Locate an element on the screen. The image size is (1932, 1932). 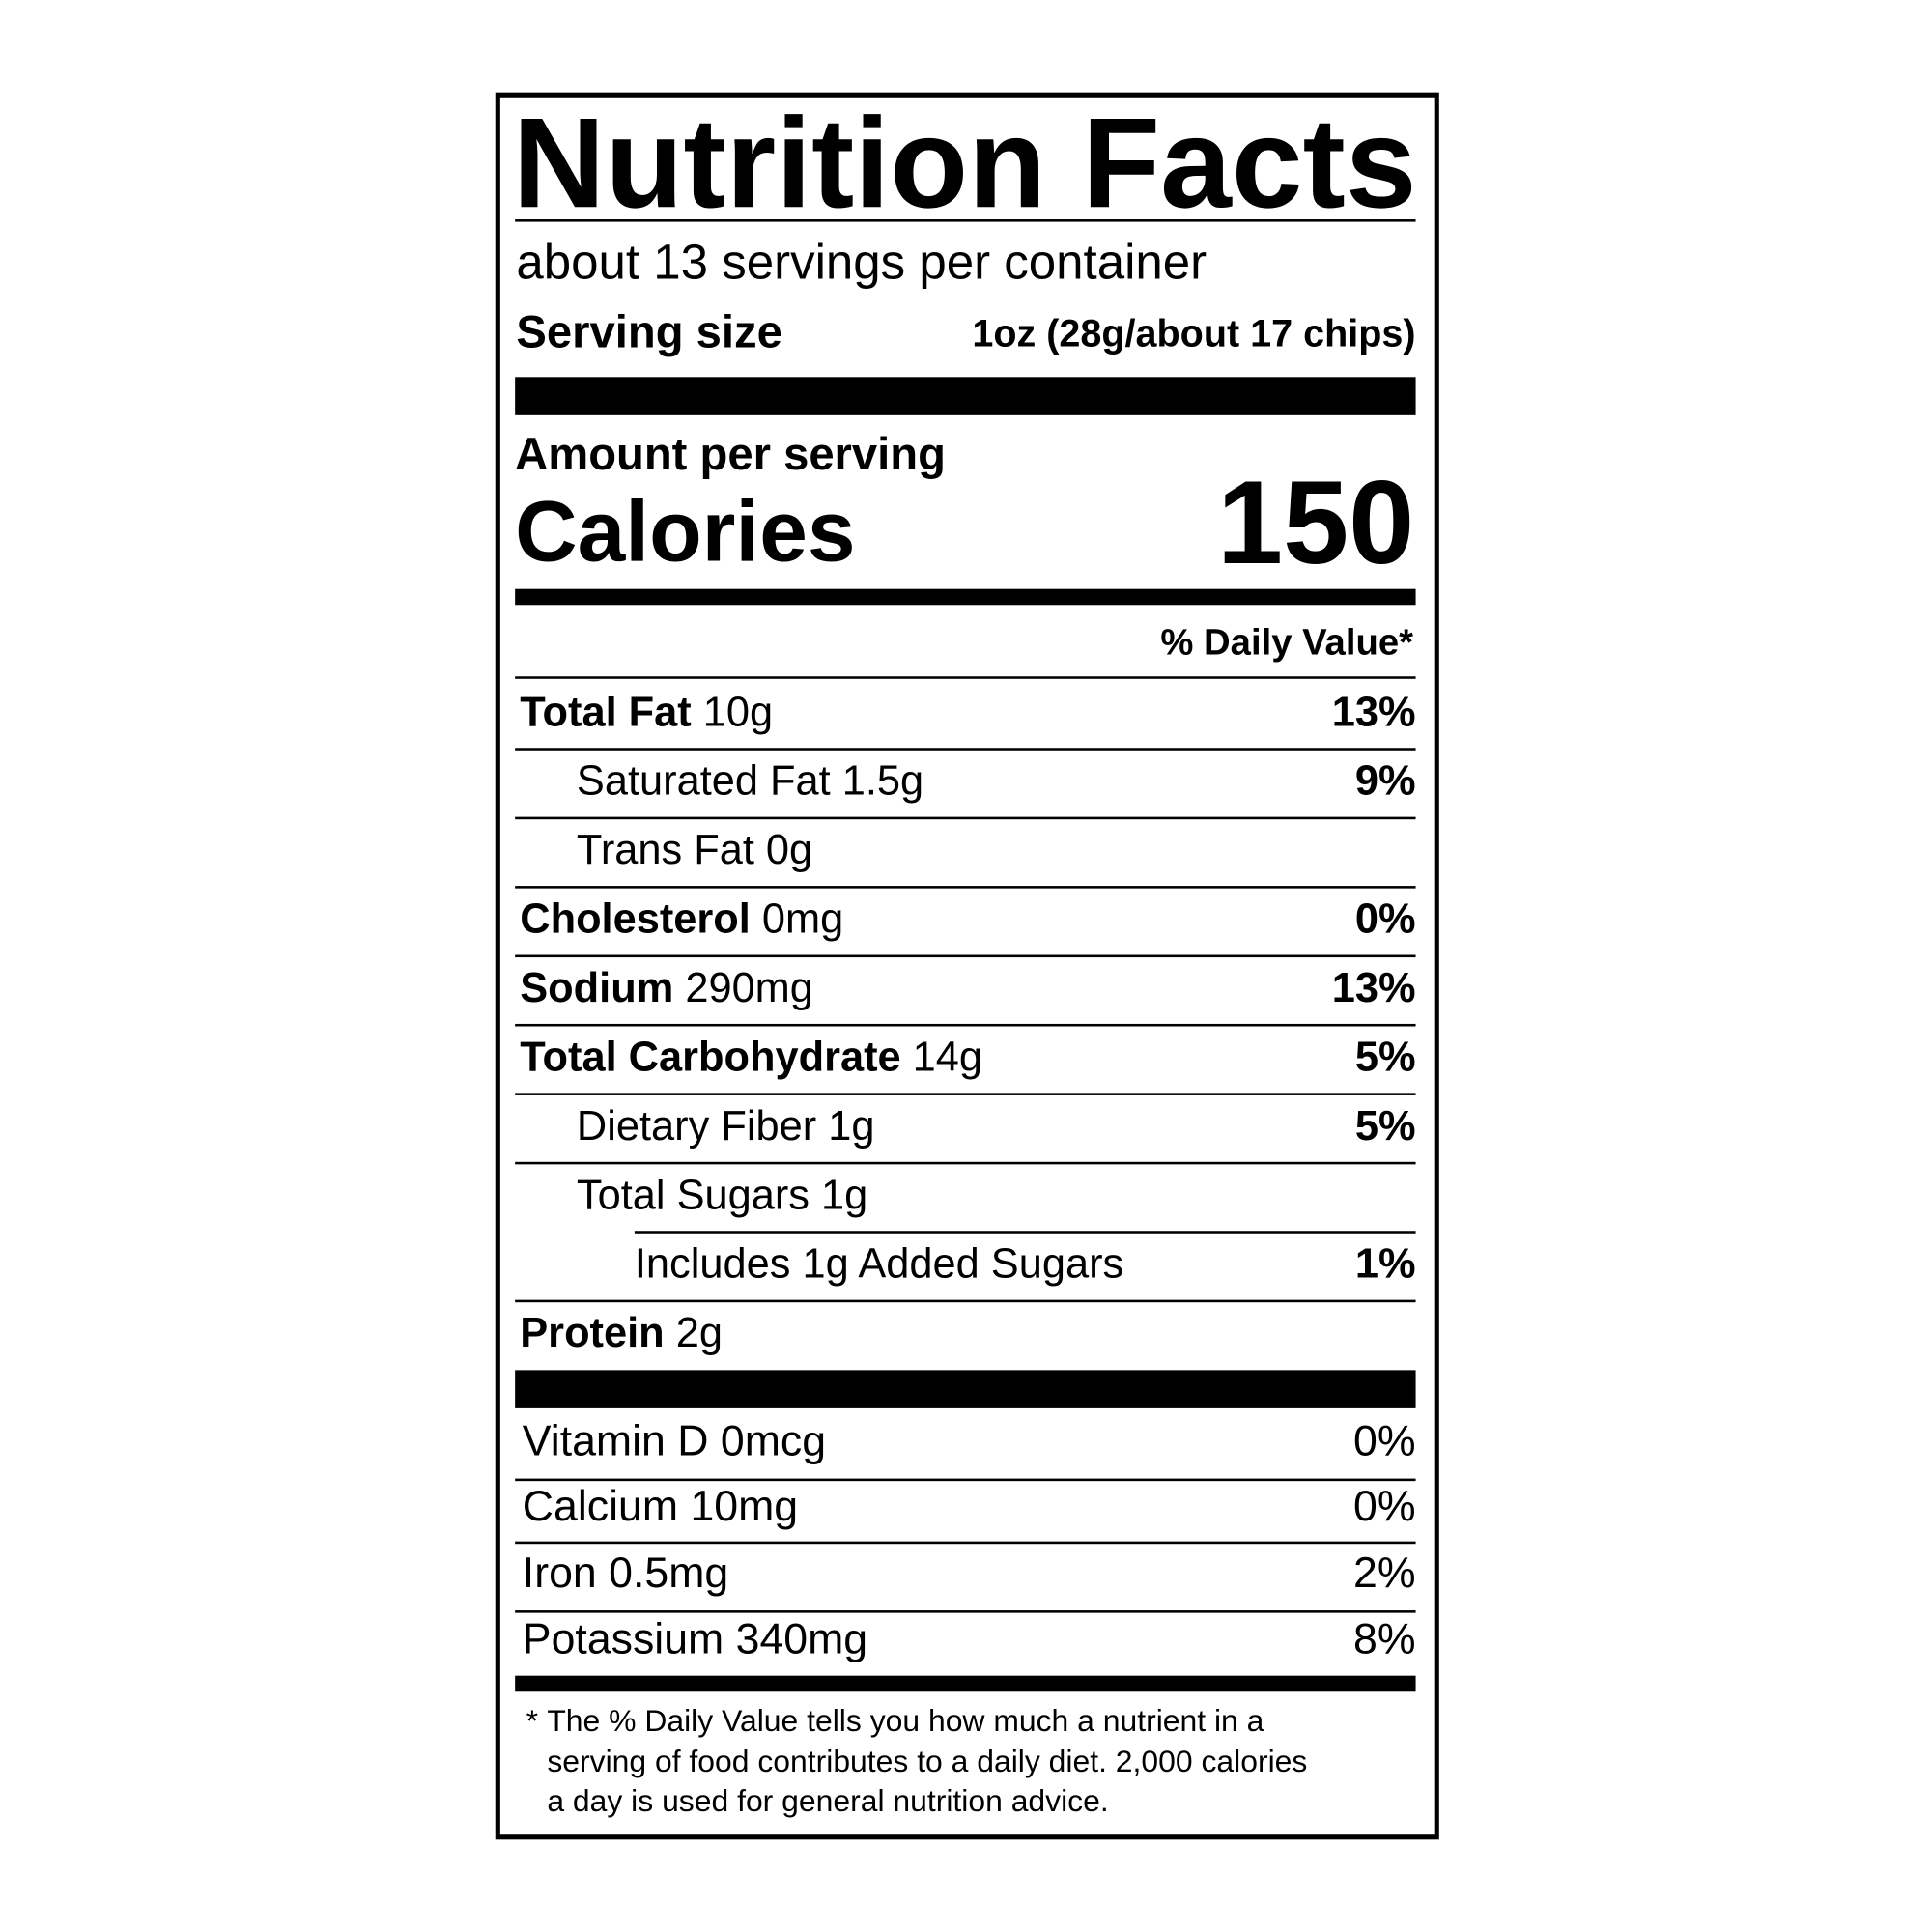
nutrient-amount: 290mg is located at coordinates (743, 988).